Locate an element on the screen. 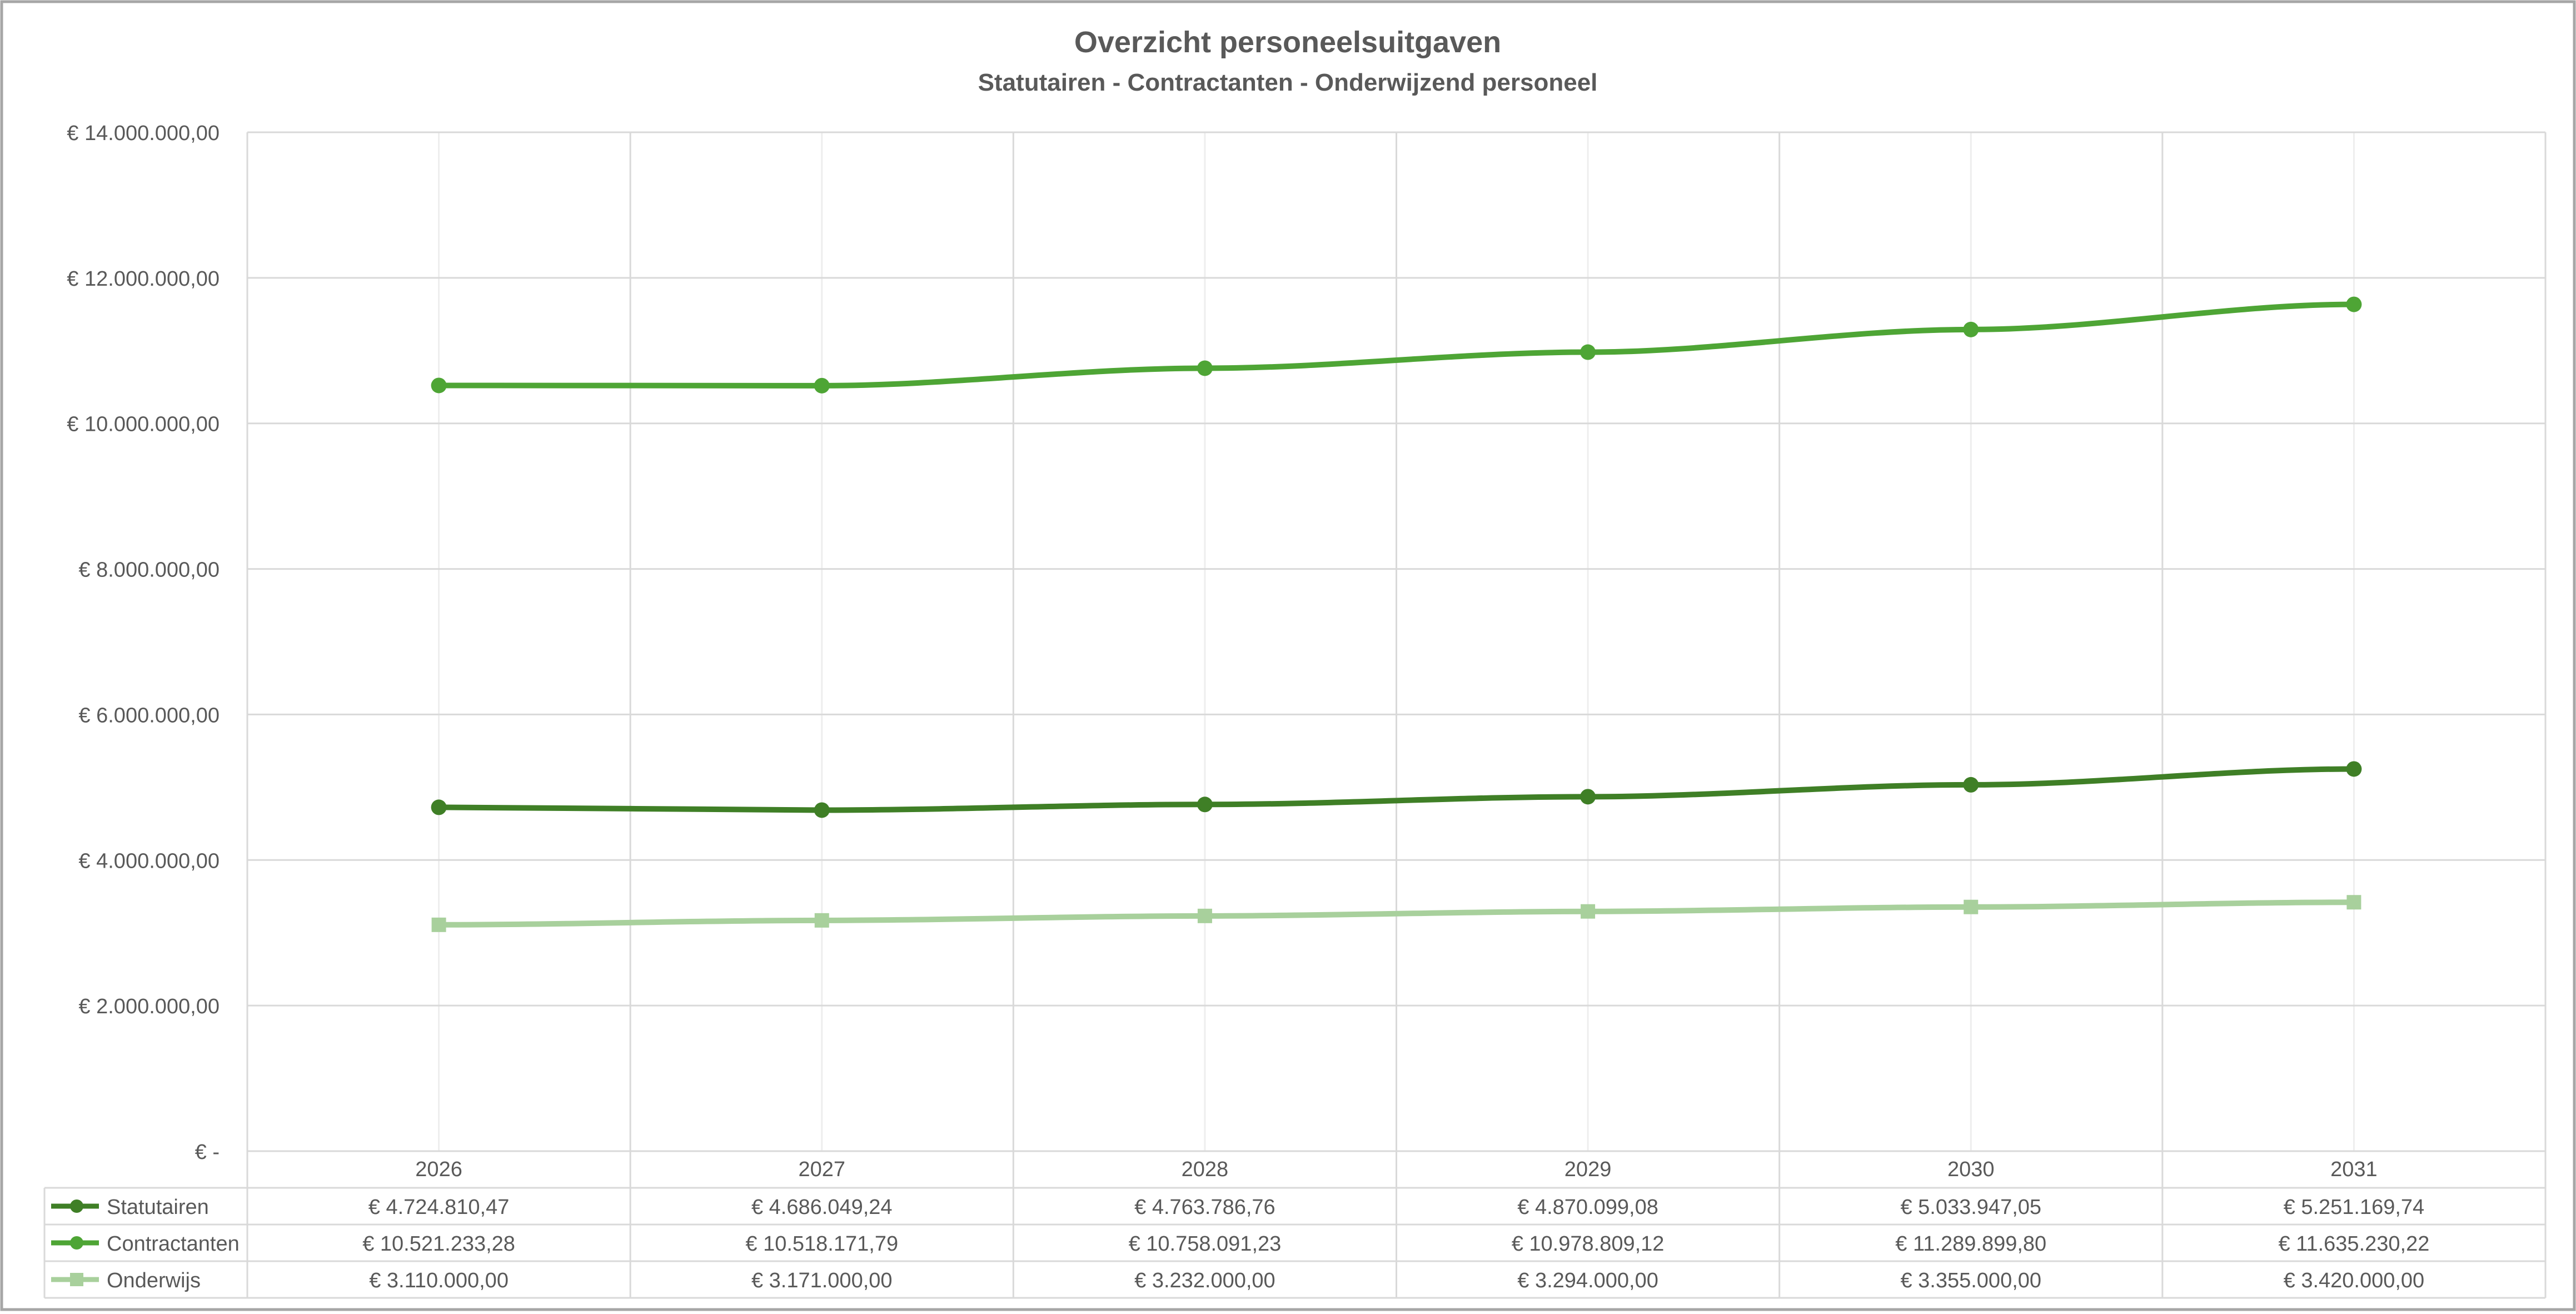  data-table-cell: € 5.251.169,74 is located at coordinates (2354, 1207).